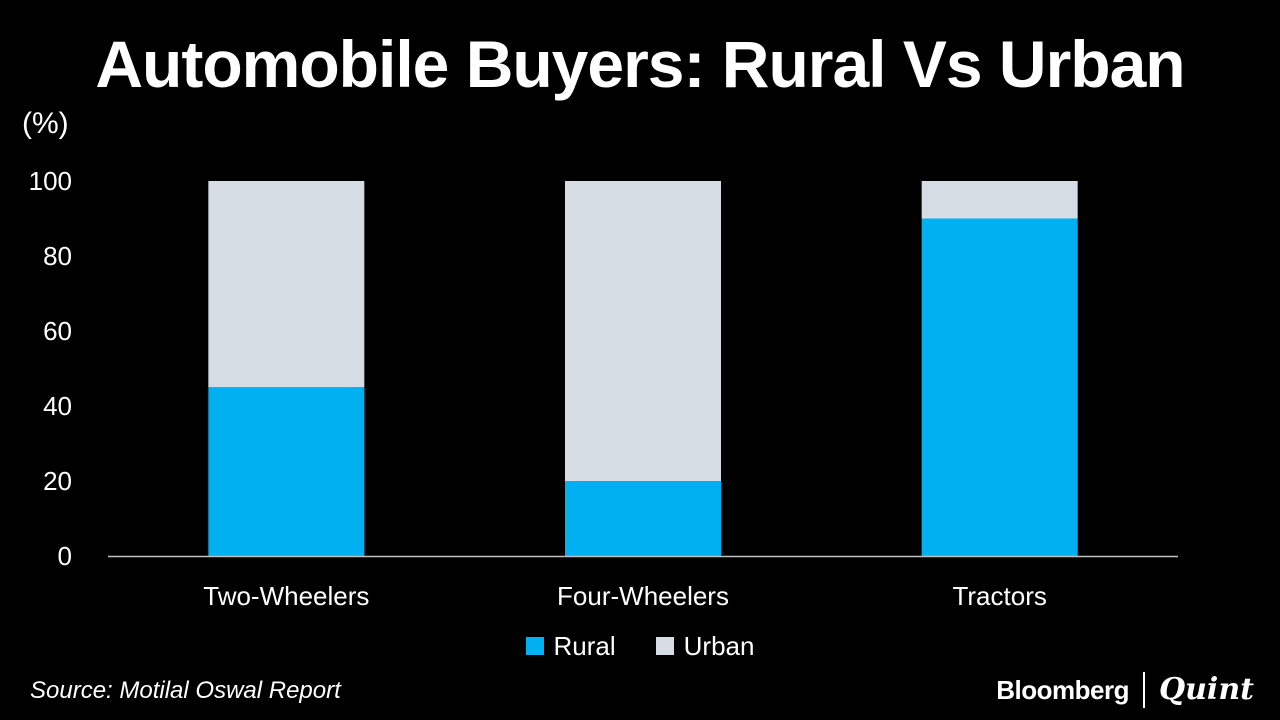  What do you see at coordinates (719, 646) in the screenshot?
I see `legend-label-urban: Urban` at bounding box center [719, 646].